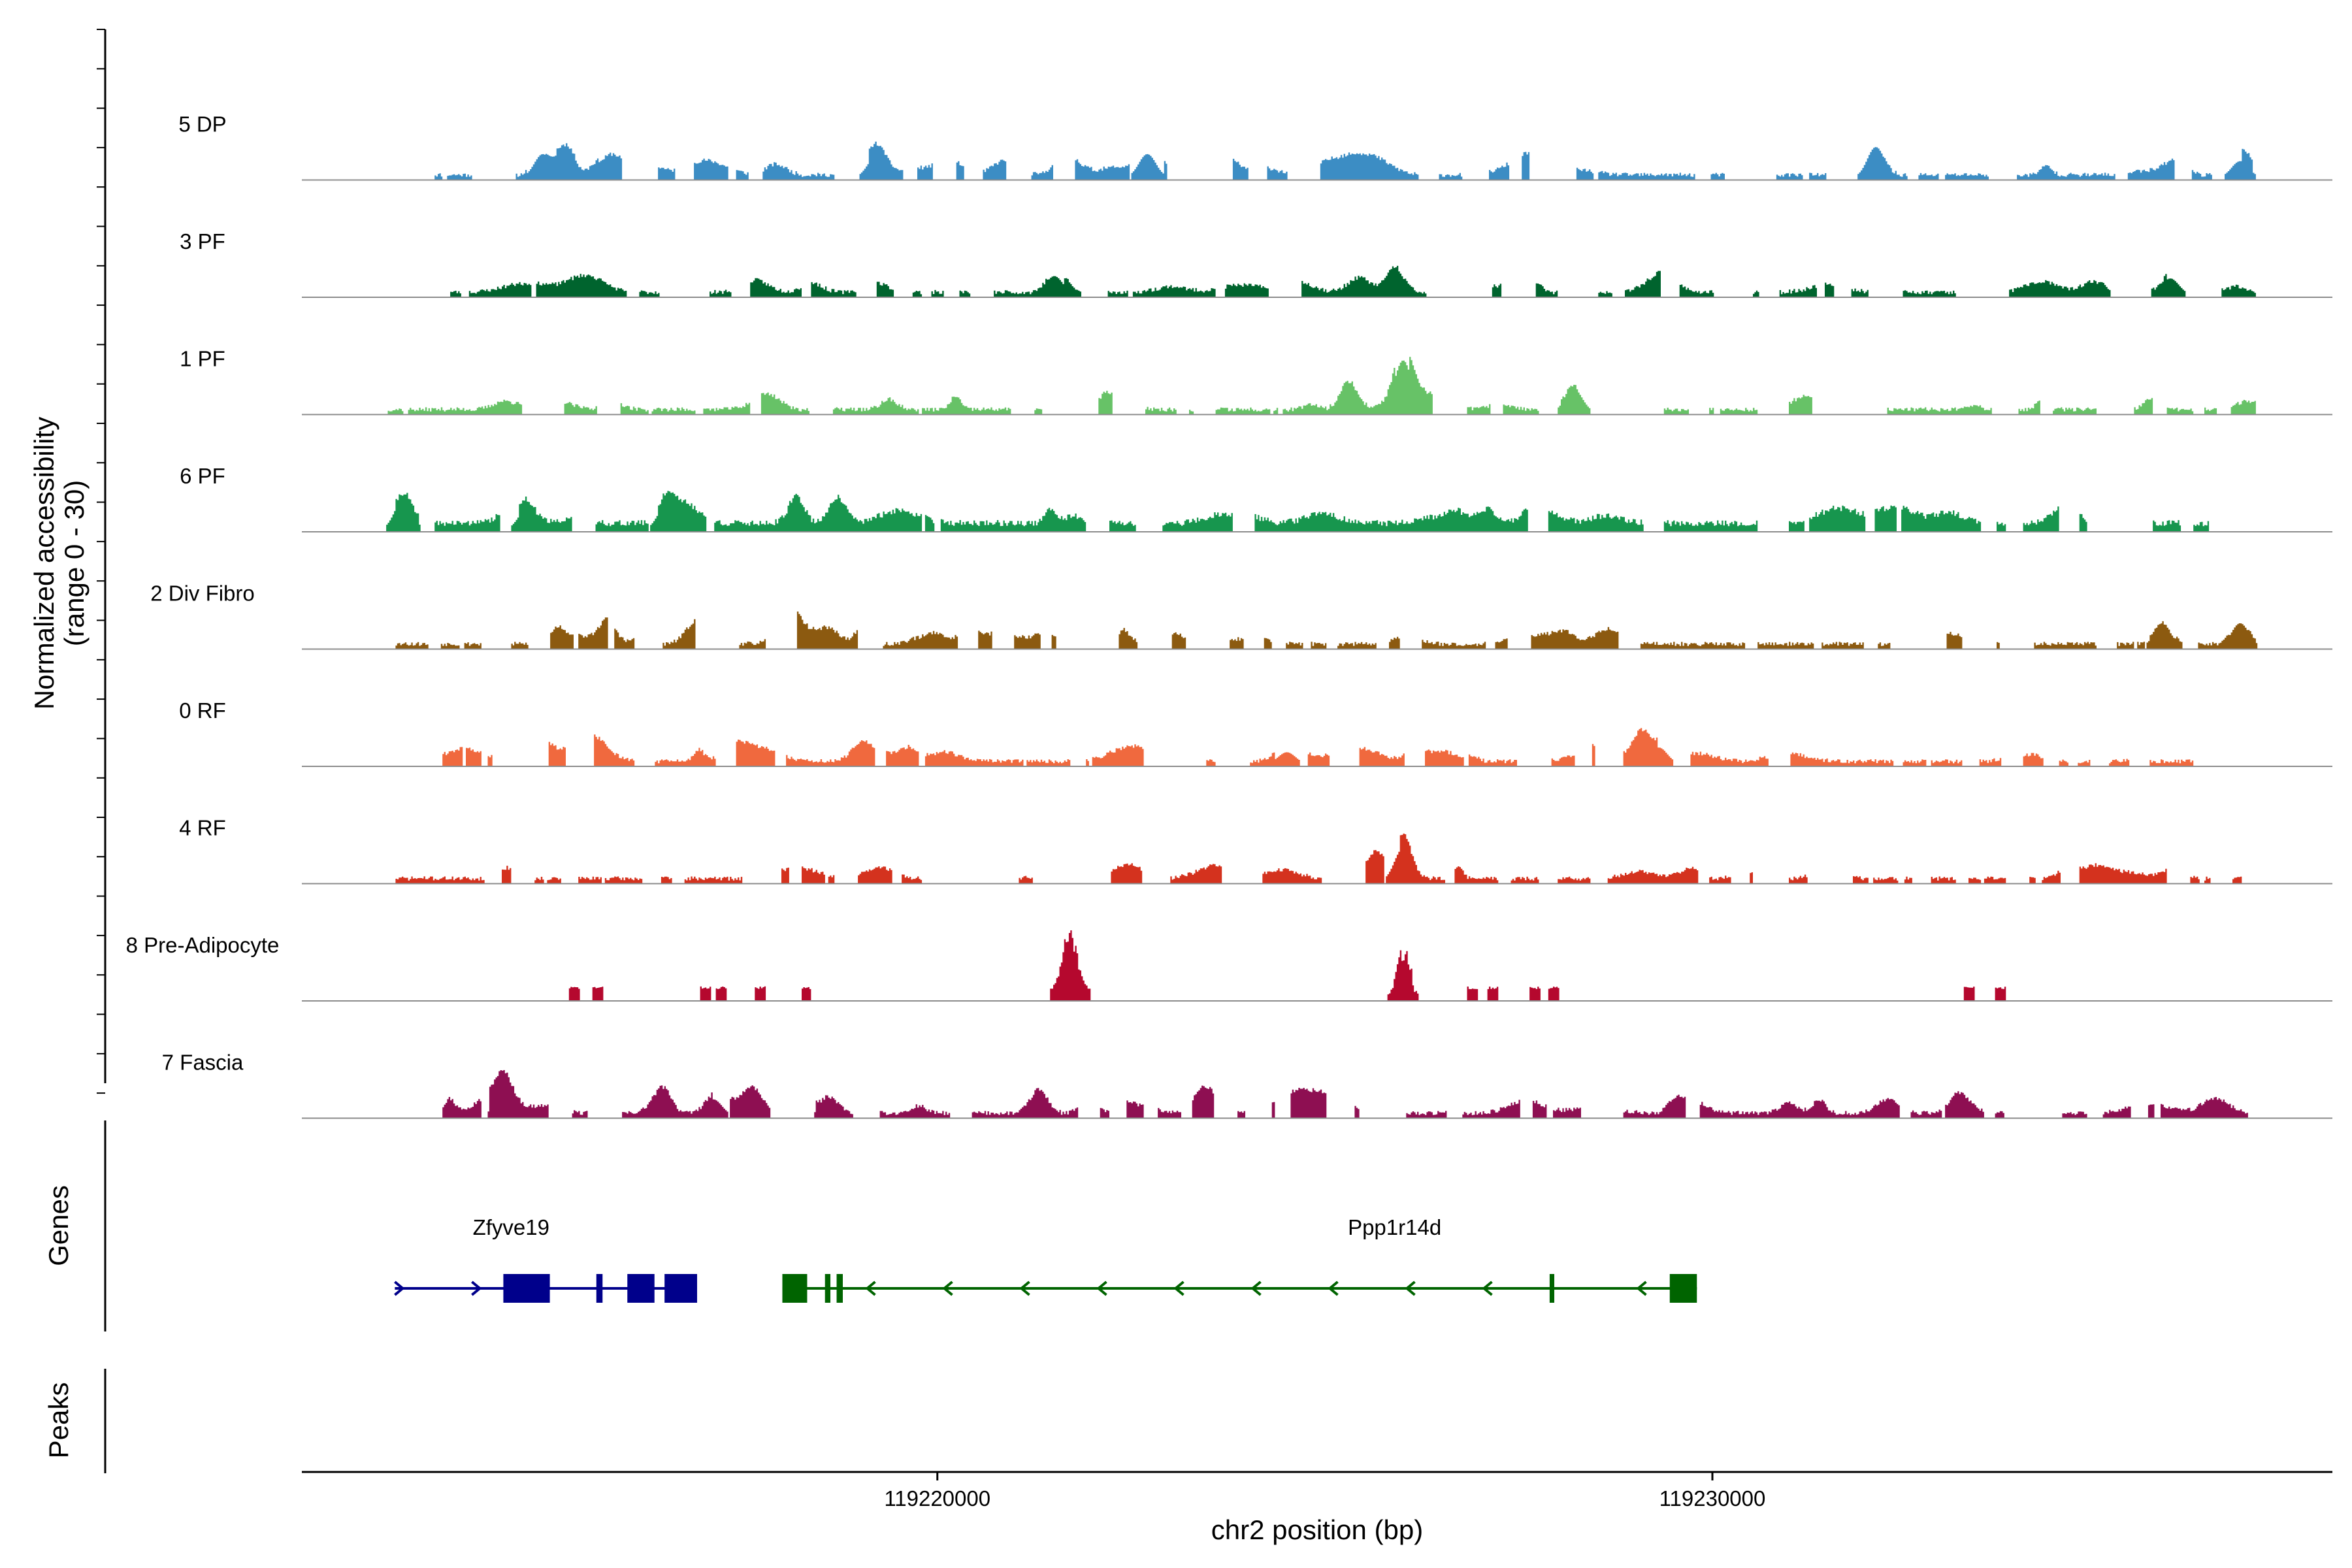 Image resolution: width=2352 pixels, height=1568 pixels. What do you see at coordinates (44, 563) in the screenshot?
I see `y-axis-title-line1: Normalized accessibility` at bounding box center [44, 563].